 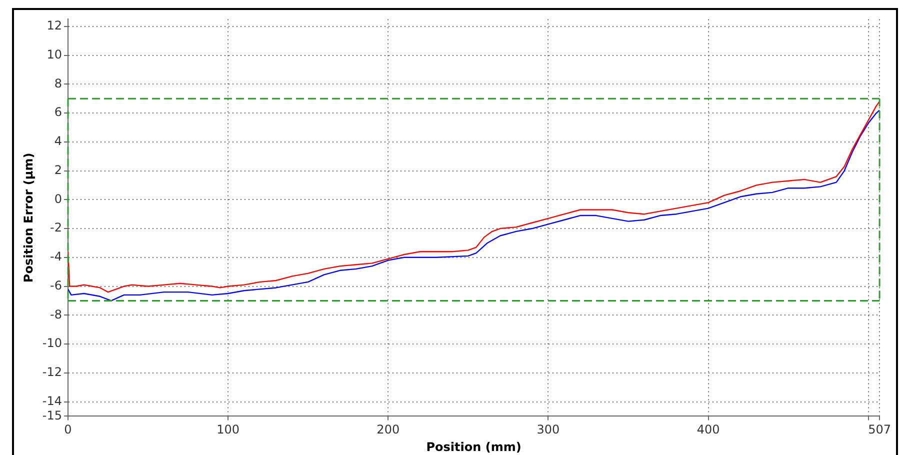 What do you see at coordinates (68, 429) in the screenshot?
I see `x-tick-label: 0` at bounding box center [68, 429].